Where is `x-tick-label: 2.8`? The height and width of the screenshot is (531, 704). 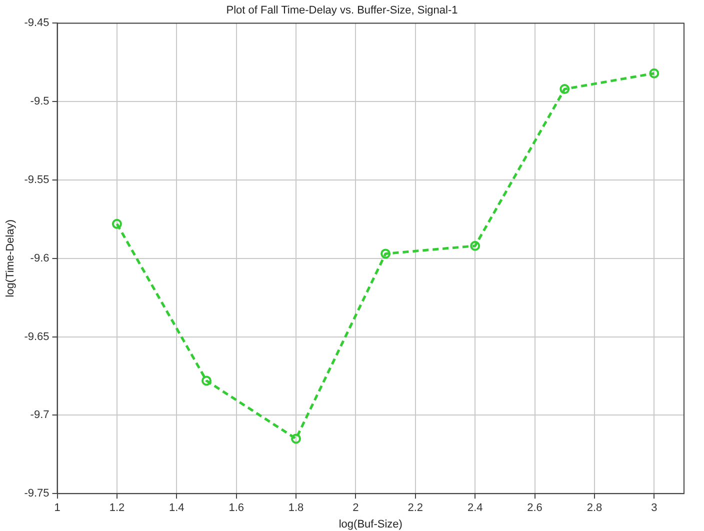 x-tick-label: 2.8 is located at coordinates (594, 508).